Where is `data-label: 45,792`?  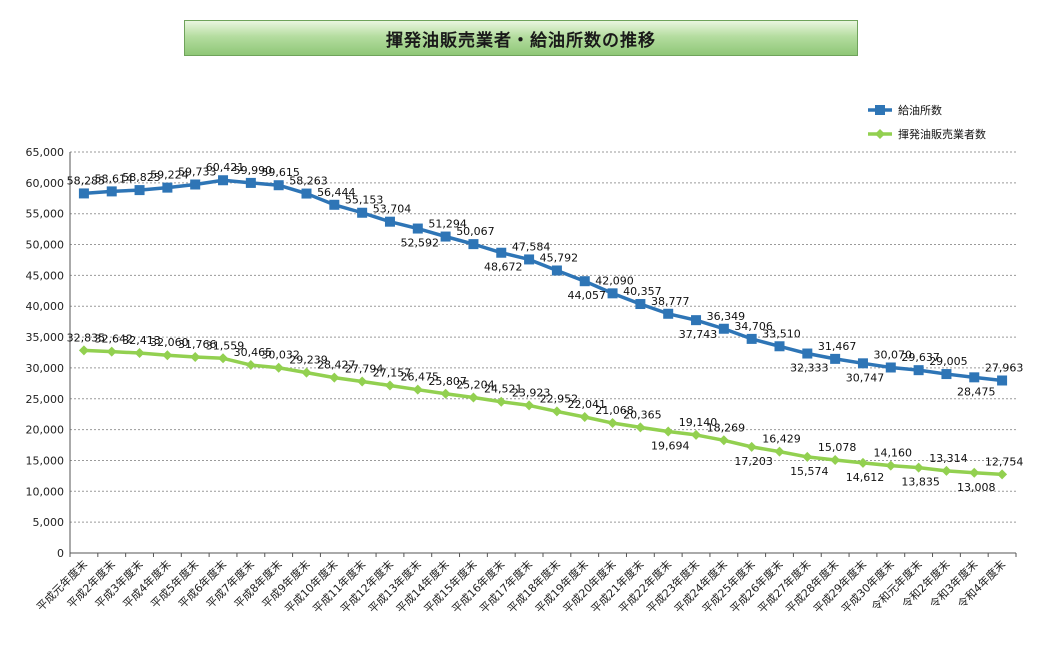 data-label: 45,792 is located at coordinates (559, 257).